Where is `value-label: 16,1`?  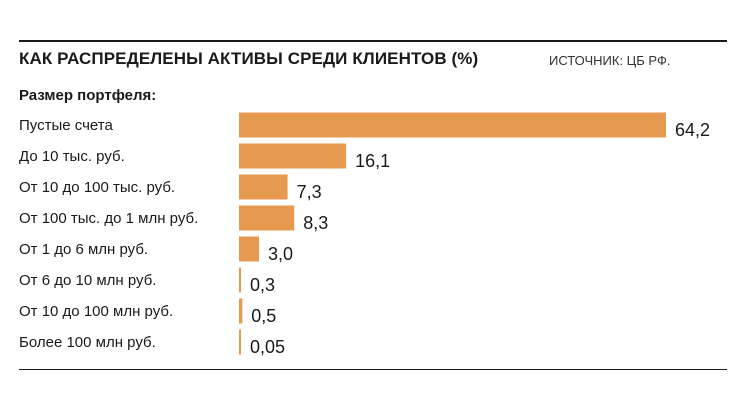
value-label: 16,1 is located at coordinates (372, 161).